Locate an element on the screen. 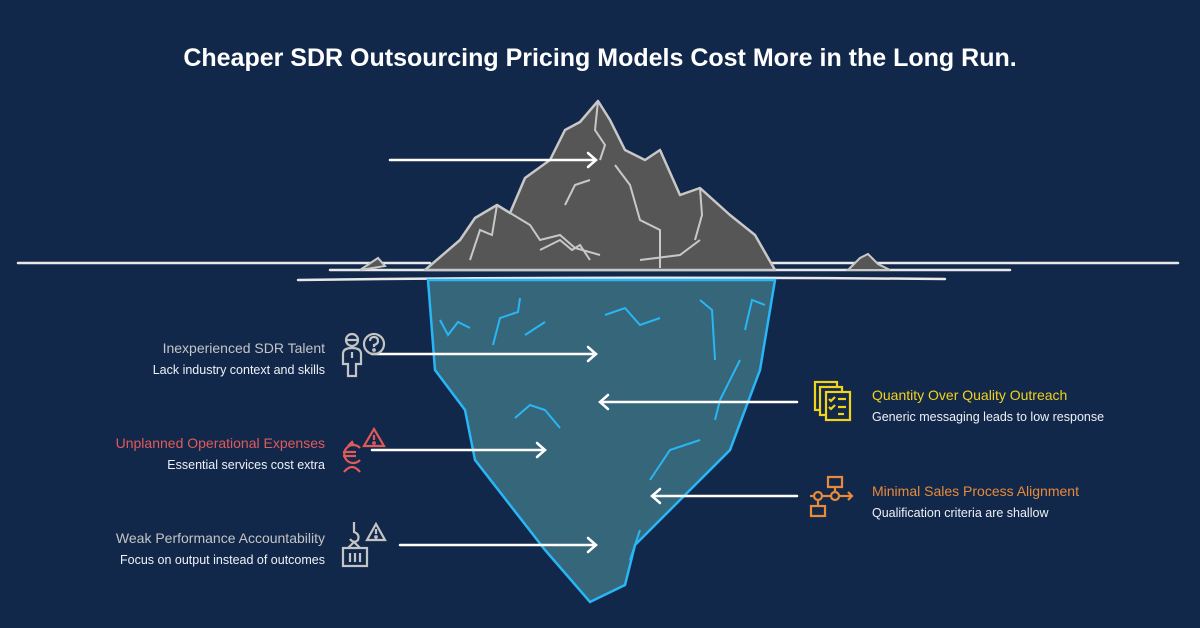 The height and width of the screenshot is (628, 1200). arrow-expenses is located at coordinates (458, 450).